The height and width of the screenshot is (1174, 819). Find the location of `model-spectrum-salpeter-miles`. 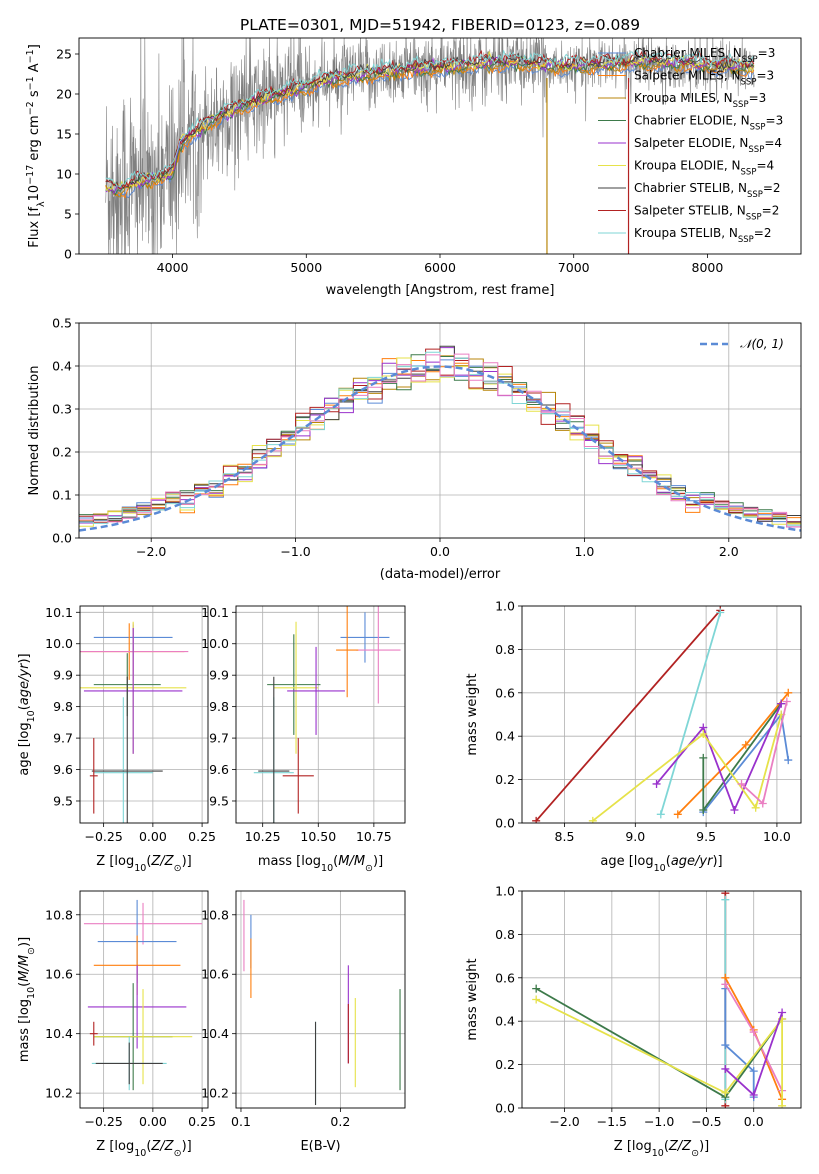

model-spectrum-salpeter-miles is located at coordinates (430, 129).